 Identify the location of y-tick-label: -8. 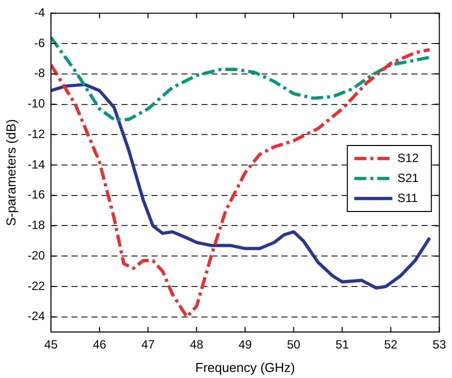
(40, 73).